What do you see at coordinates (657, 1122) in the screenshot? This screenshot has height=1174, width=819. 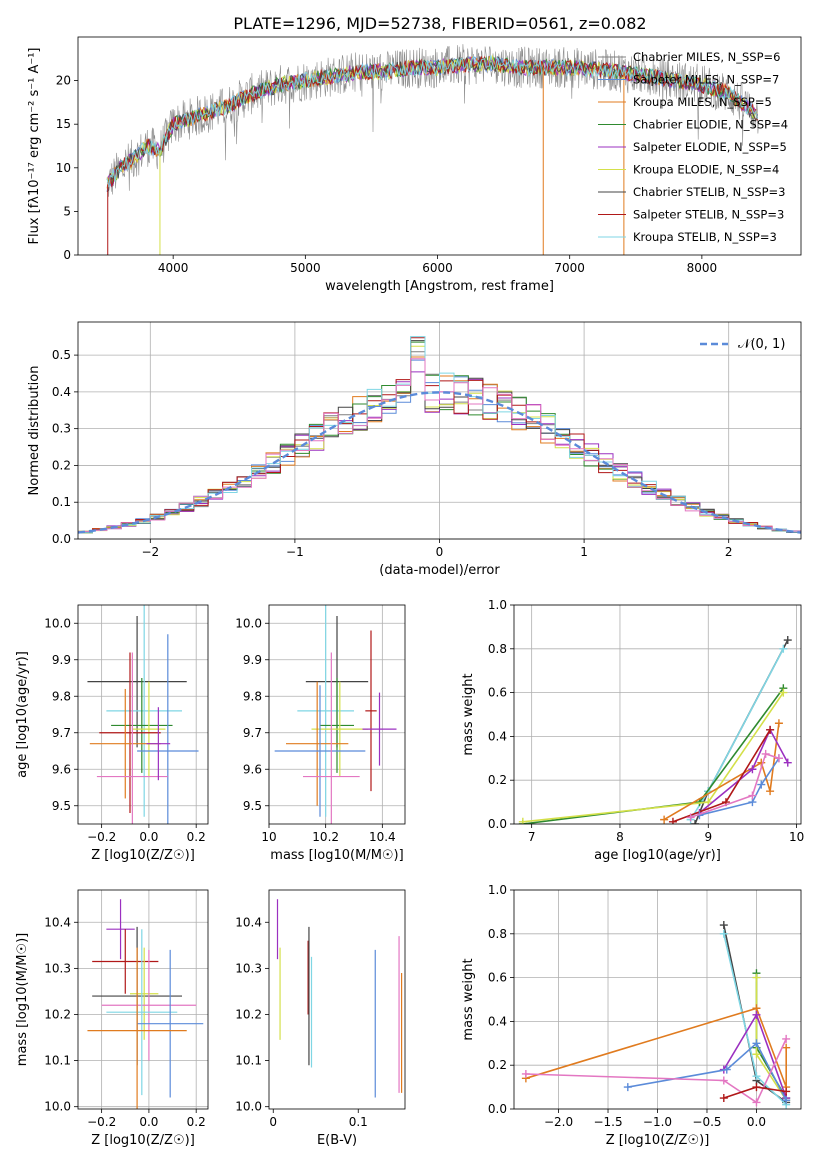 I see `x-tick-label: −1.0` at bounding box center [657, 1122].